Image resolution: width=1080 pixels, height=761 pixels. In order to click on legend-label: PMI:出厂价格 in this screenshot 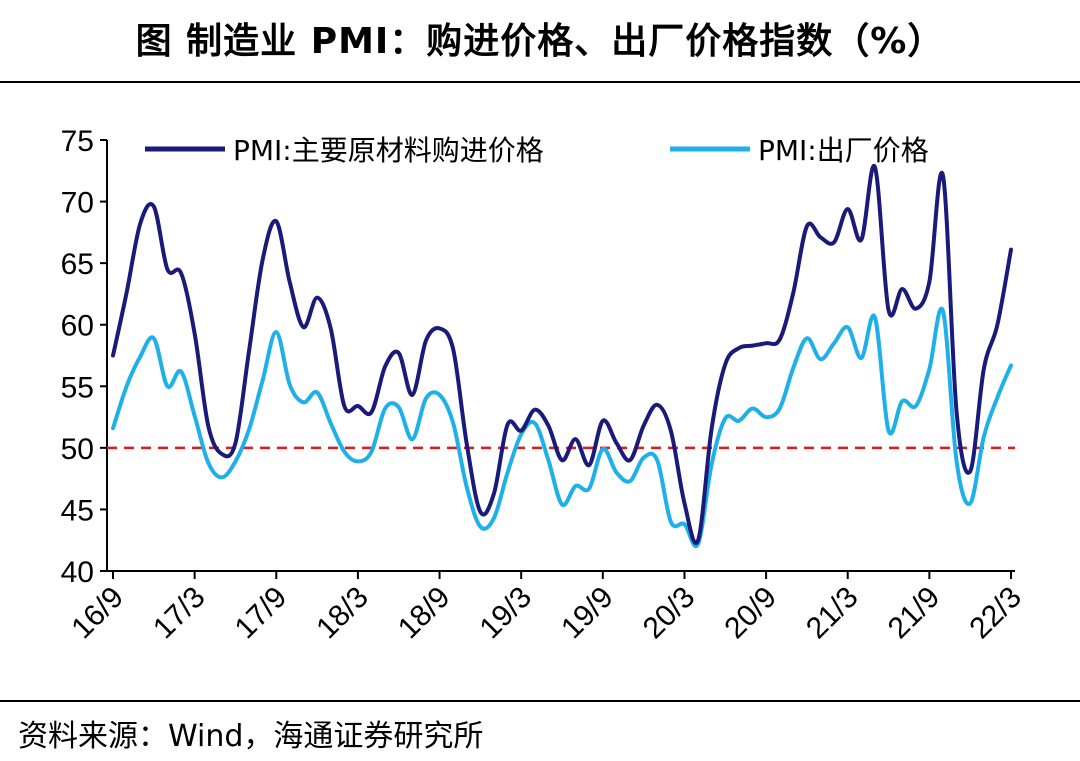, I will do `click(843, 150)`.